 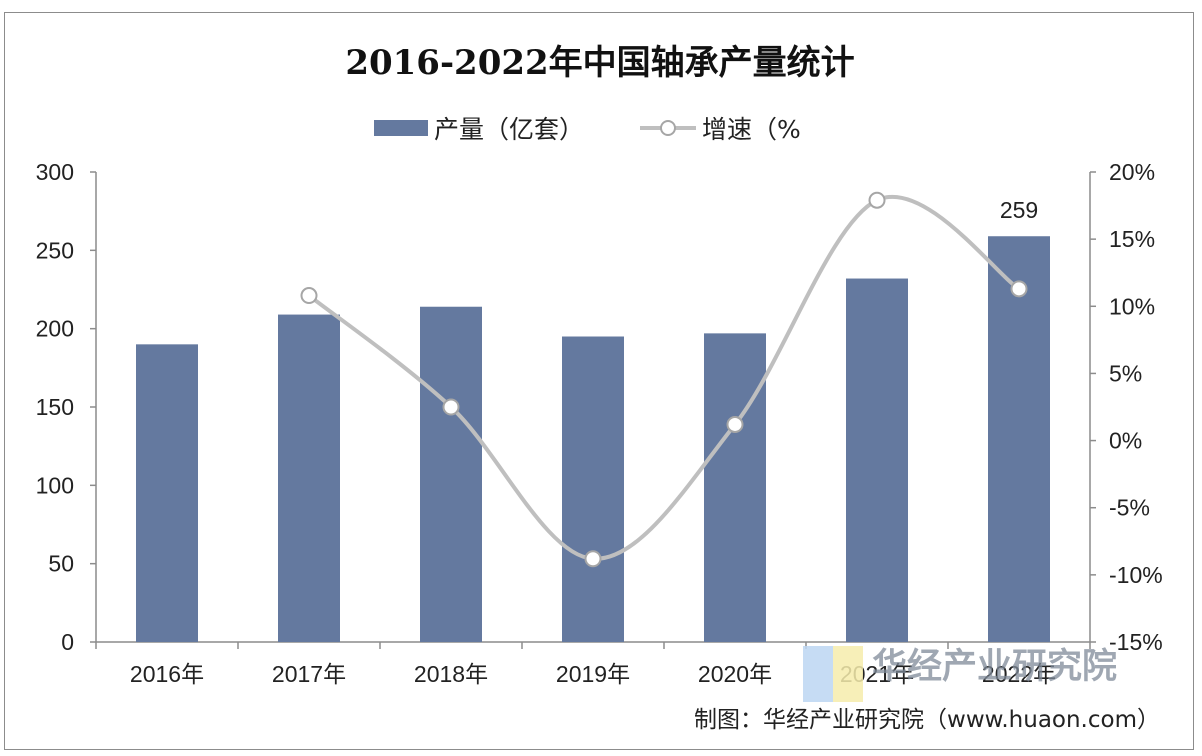 I want to click on data-labels: 259, so click(x=1019, y=210).